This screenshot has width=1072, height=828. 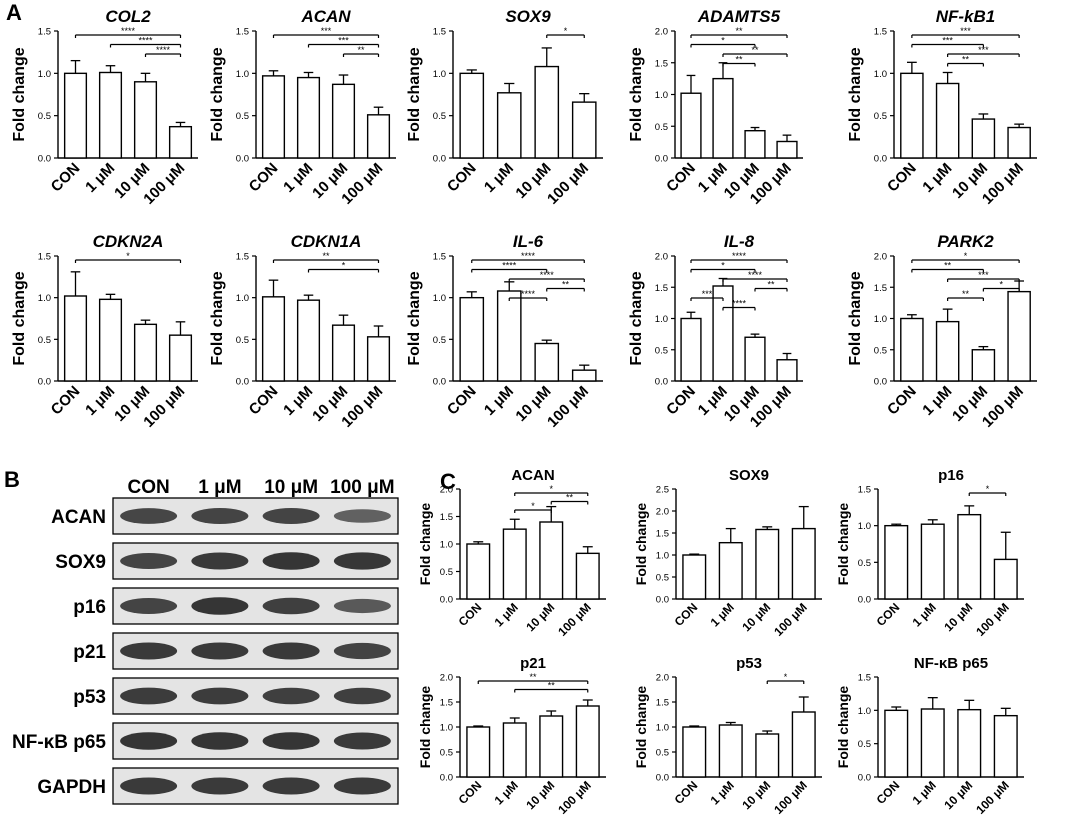 I want to click on blot-row-nf-b-p65: NF-κB p65, so click(x=205, y=741).